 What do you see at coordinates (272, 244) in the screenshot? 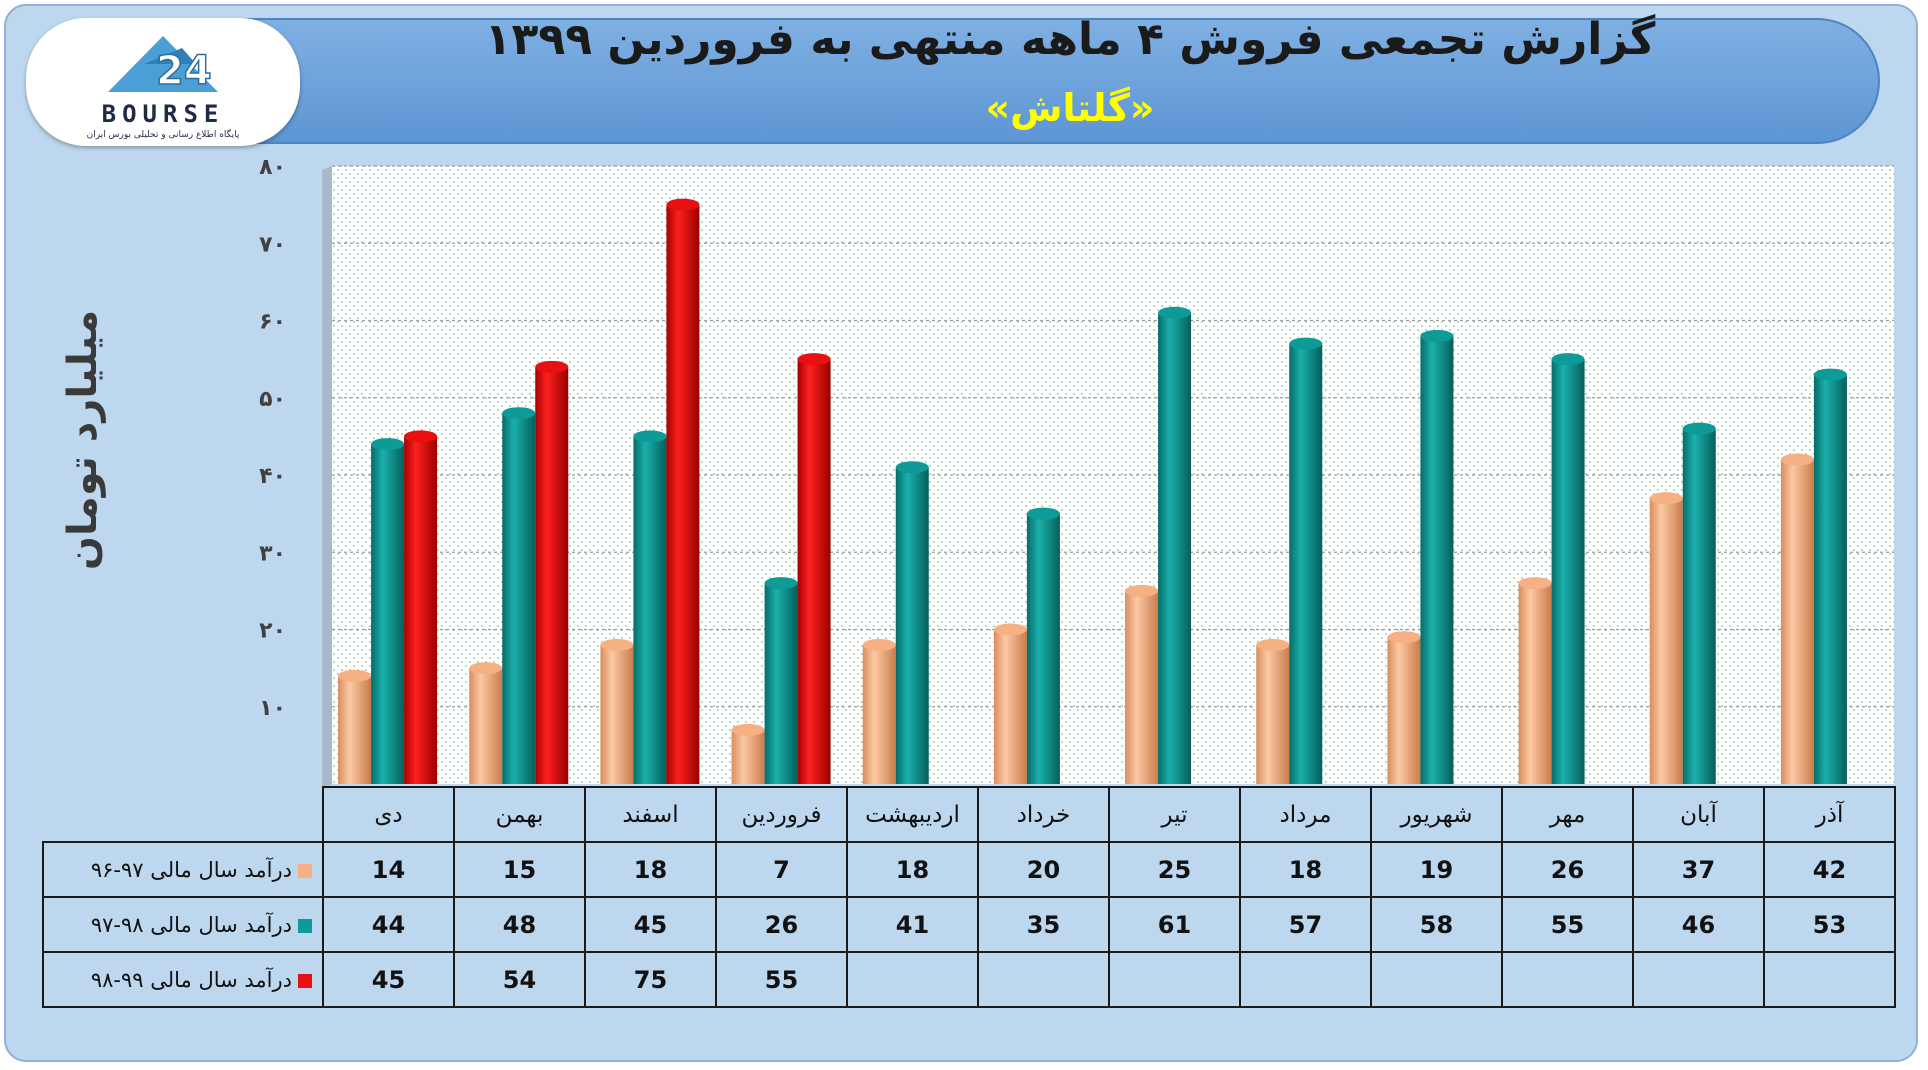
I see `y-tick-label: ۷۰` at bounding box center [272, 244].